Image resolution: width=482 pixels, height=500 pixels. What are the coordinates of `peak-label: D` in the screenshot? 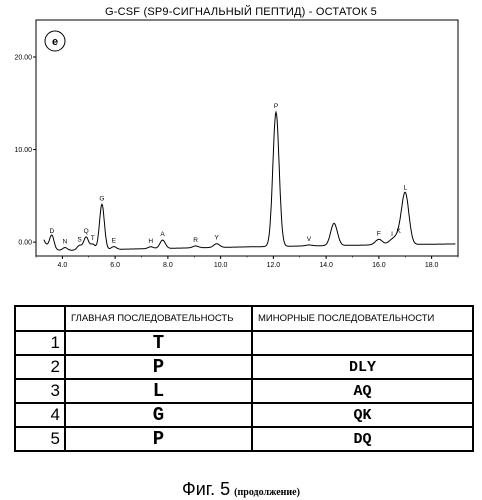 It's located at (51, 231).